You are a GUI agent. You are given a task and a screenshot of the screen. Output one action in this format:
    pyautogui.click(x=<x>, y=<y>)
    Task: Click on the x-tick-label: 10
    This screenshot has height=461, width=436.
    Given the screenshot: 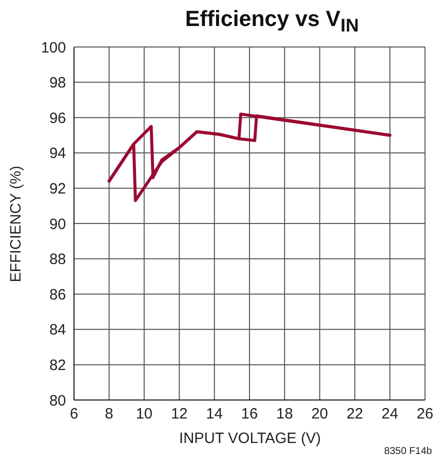 What is the action you would take?
    pyautogui.click(x=144, y=414)
    